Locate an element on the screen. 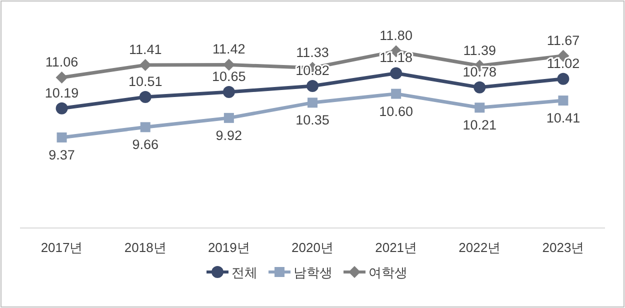  x-tick-label: 2021년 is located at coordinates (396, 247).